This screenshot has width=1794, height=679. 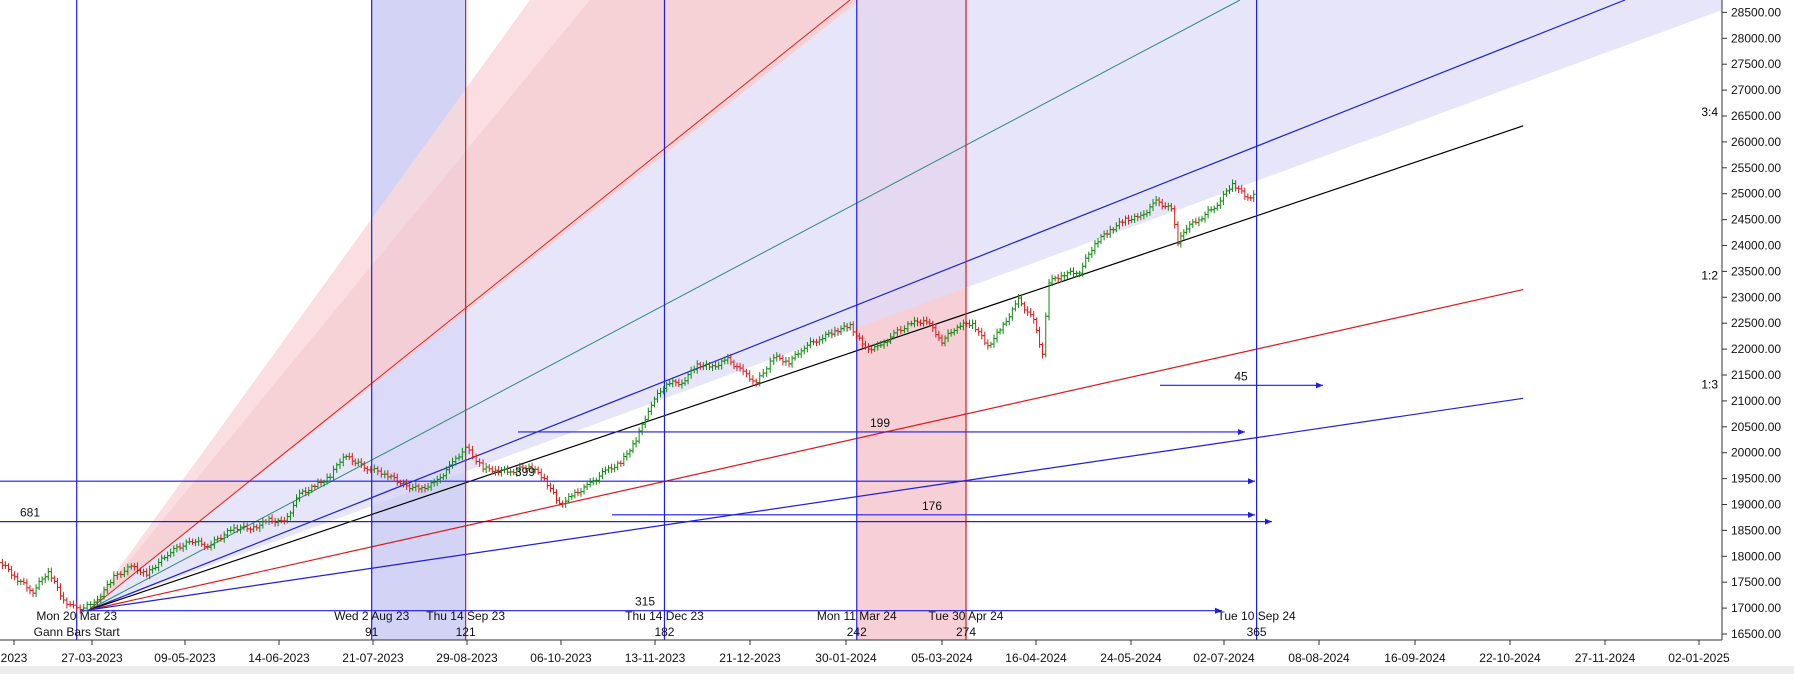 I want to click on time-line-bar-count: Gann Bars Start, so click(x=77, y=632).